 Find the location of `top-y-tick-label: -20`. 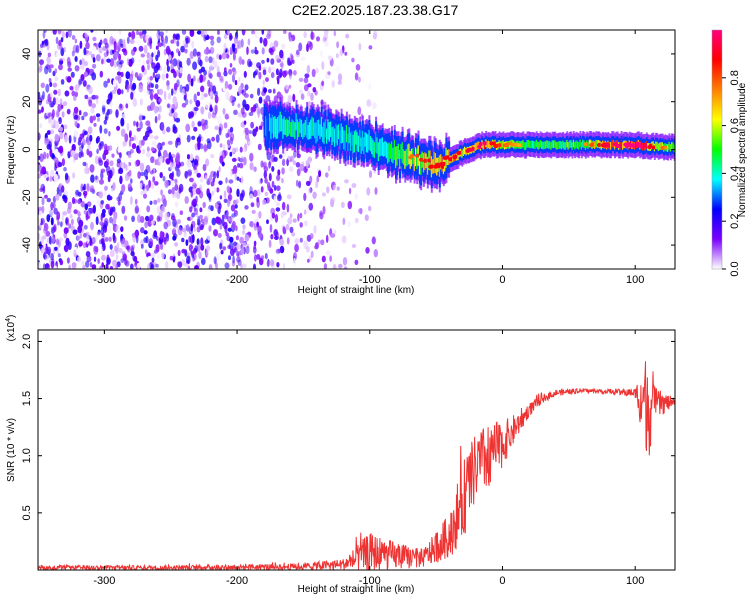

top-y-tick-label: -20 is located at coordinates (27, 197).